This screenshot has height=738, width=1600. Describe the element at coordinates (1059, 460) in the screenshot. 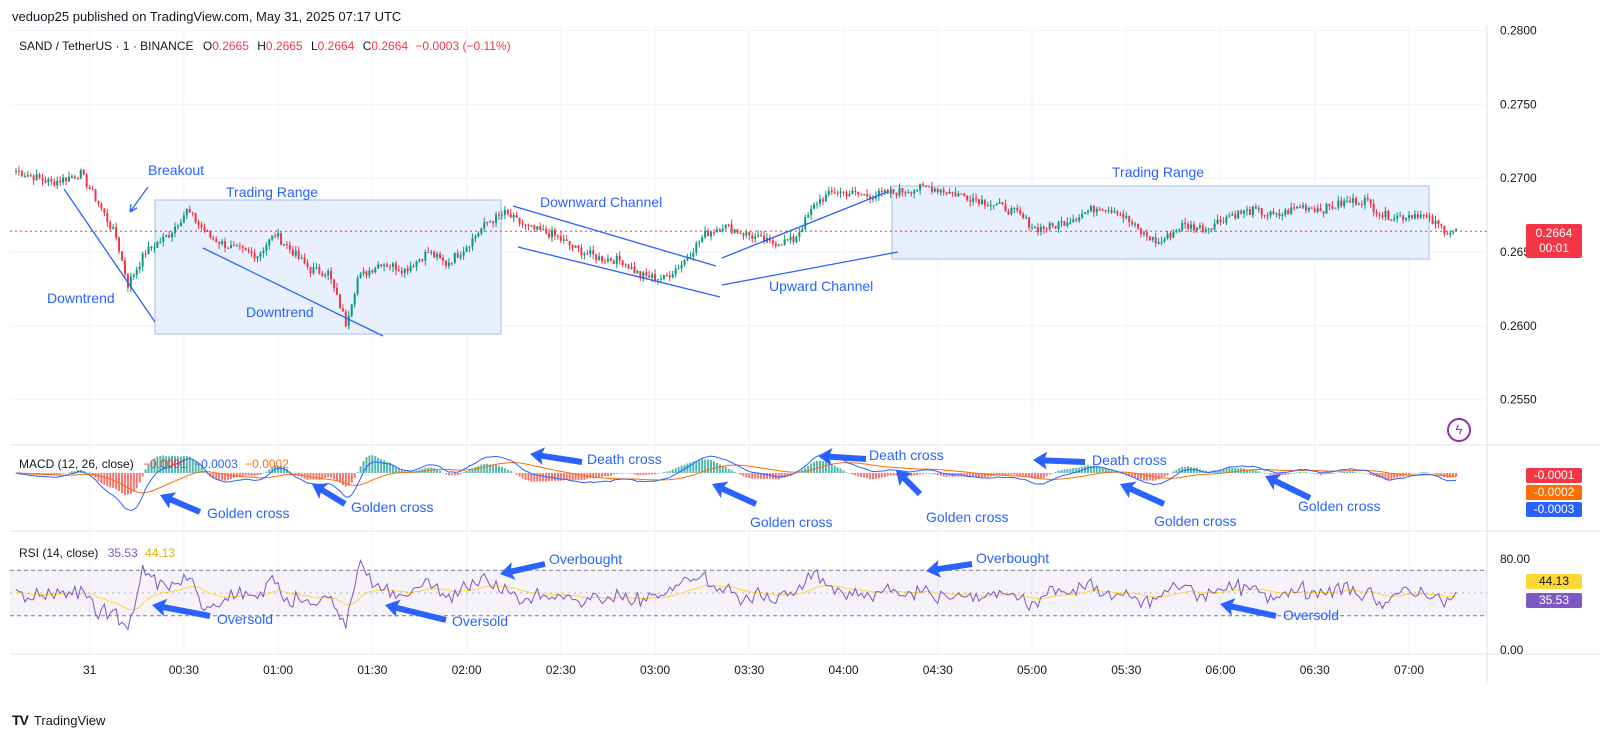

I see `death-cross-arrow-shape` at that location.